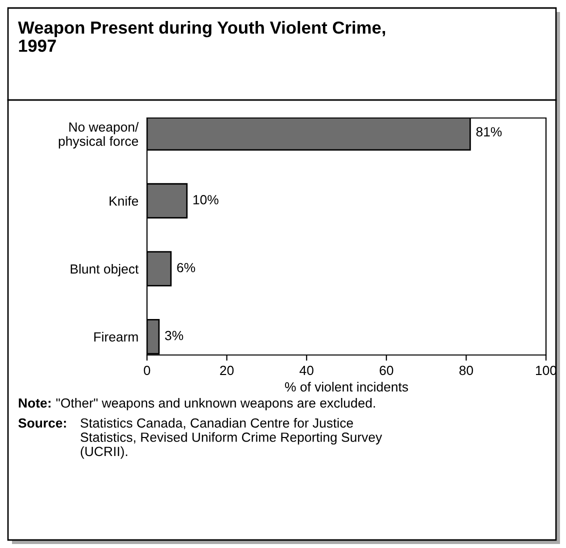 The height and width of the screenshot is (548, 566). I want to click on x-tick-label: 60, so click(387, 371).